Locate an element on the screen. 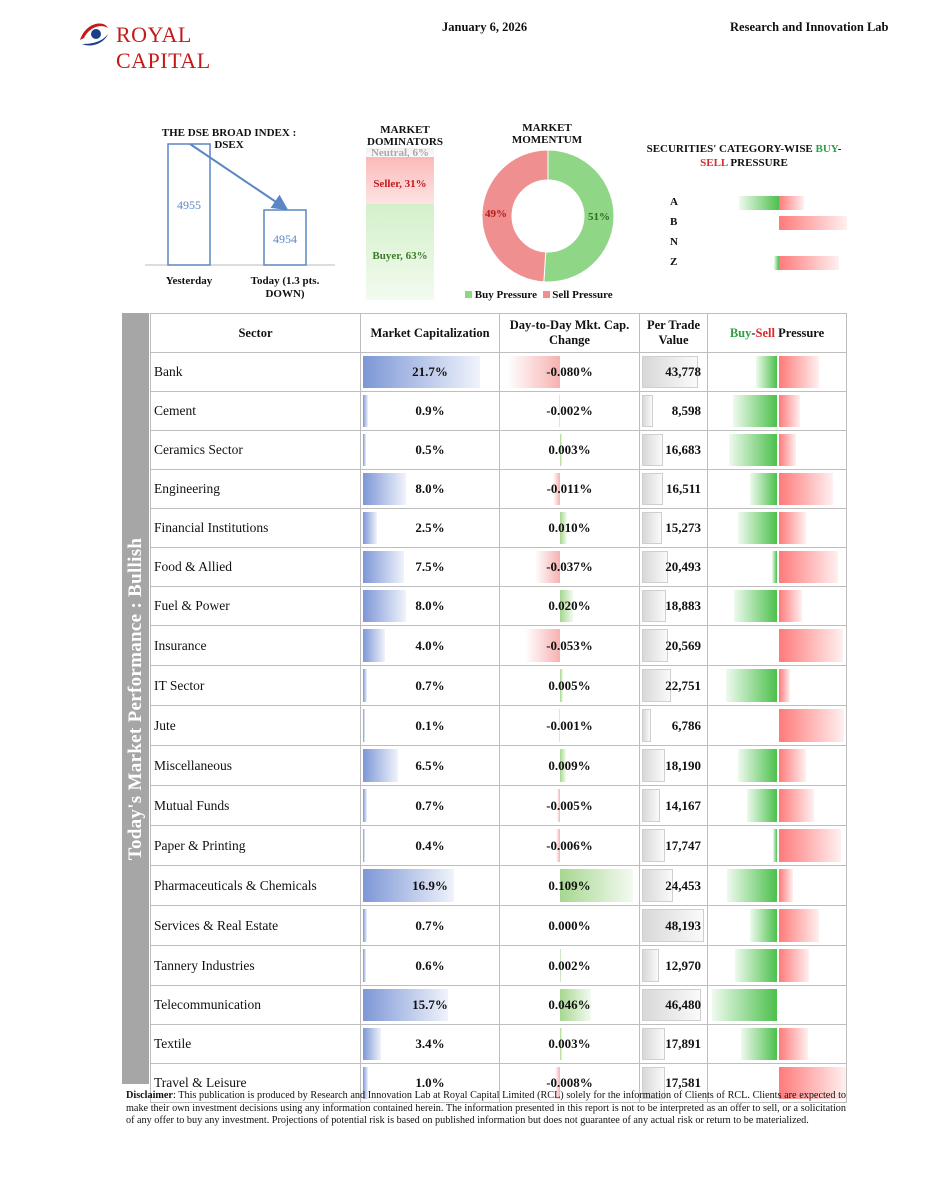 The image size is (928, 1200). per-trade-cell: 17,581 is located at coordinates (673, 1083).